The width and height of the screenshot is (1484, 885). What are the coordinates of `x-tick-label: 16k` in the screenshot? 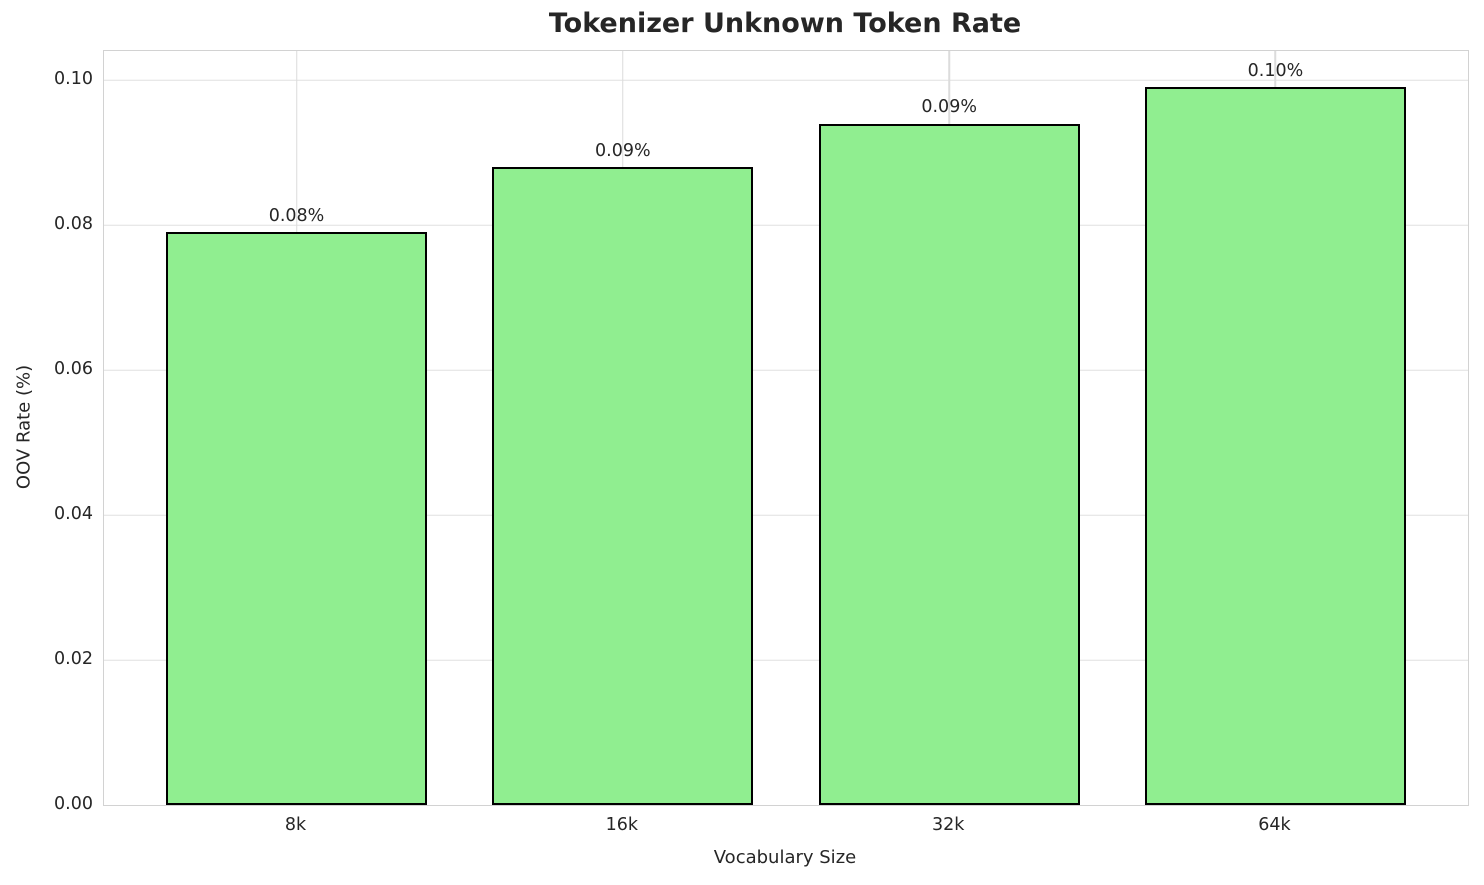 It's located at (622, 825).